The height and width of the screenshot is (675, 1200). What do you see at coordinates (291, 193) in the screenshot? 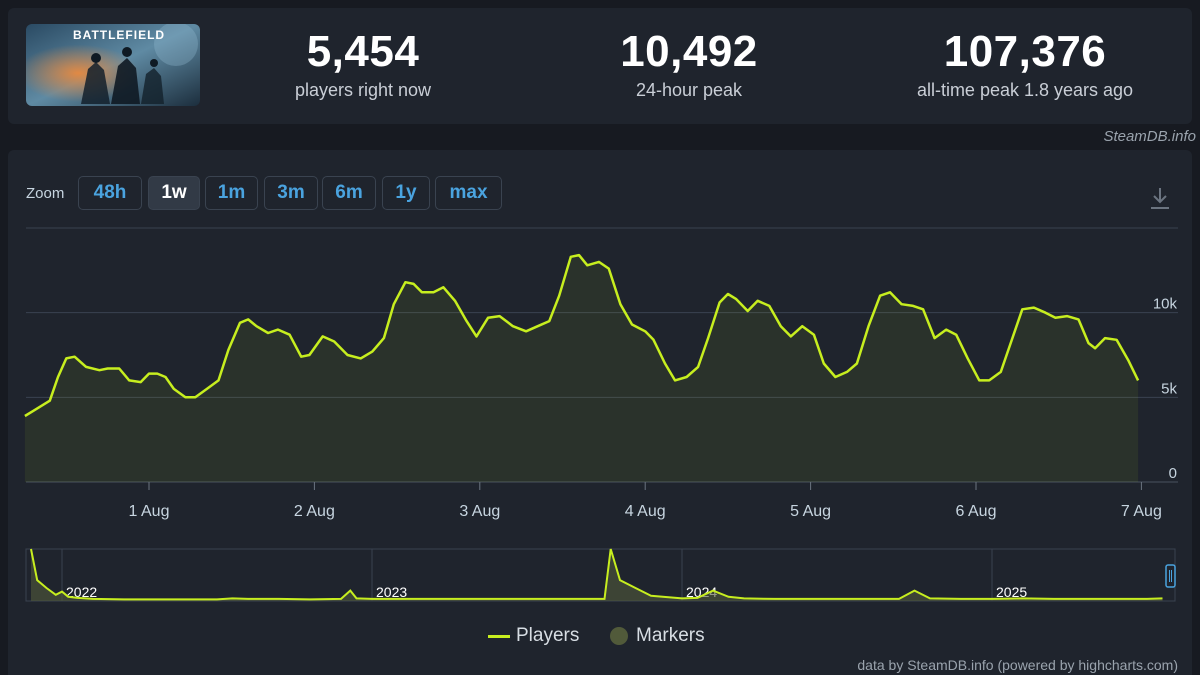
I see `zoom-3m-button: 3m` at bounding box center [291, 193].